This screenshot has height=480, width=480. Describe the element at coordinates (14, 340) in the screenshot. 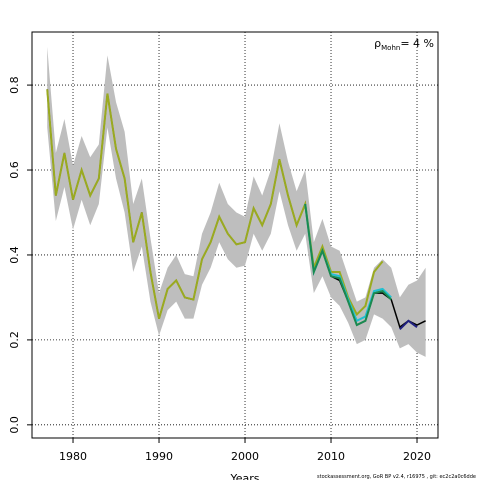

I see `y-tick-label: 0.2` at that location.